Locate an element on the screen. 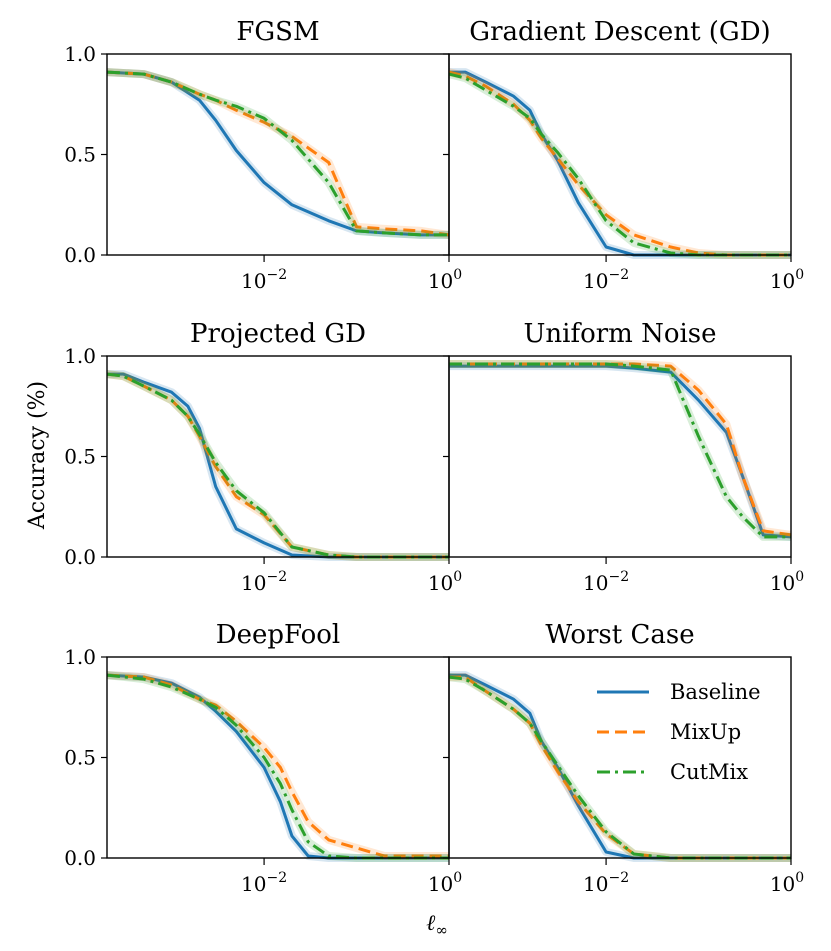 This screenshot has height=951, width=831. svg-text: ℓ∞ is located at coordinates (437, 925).